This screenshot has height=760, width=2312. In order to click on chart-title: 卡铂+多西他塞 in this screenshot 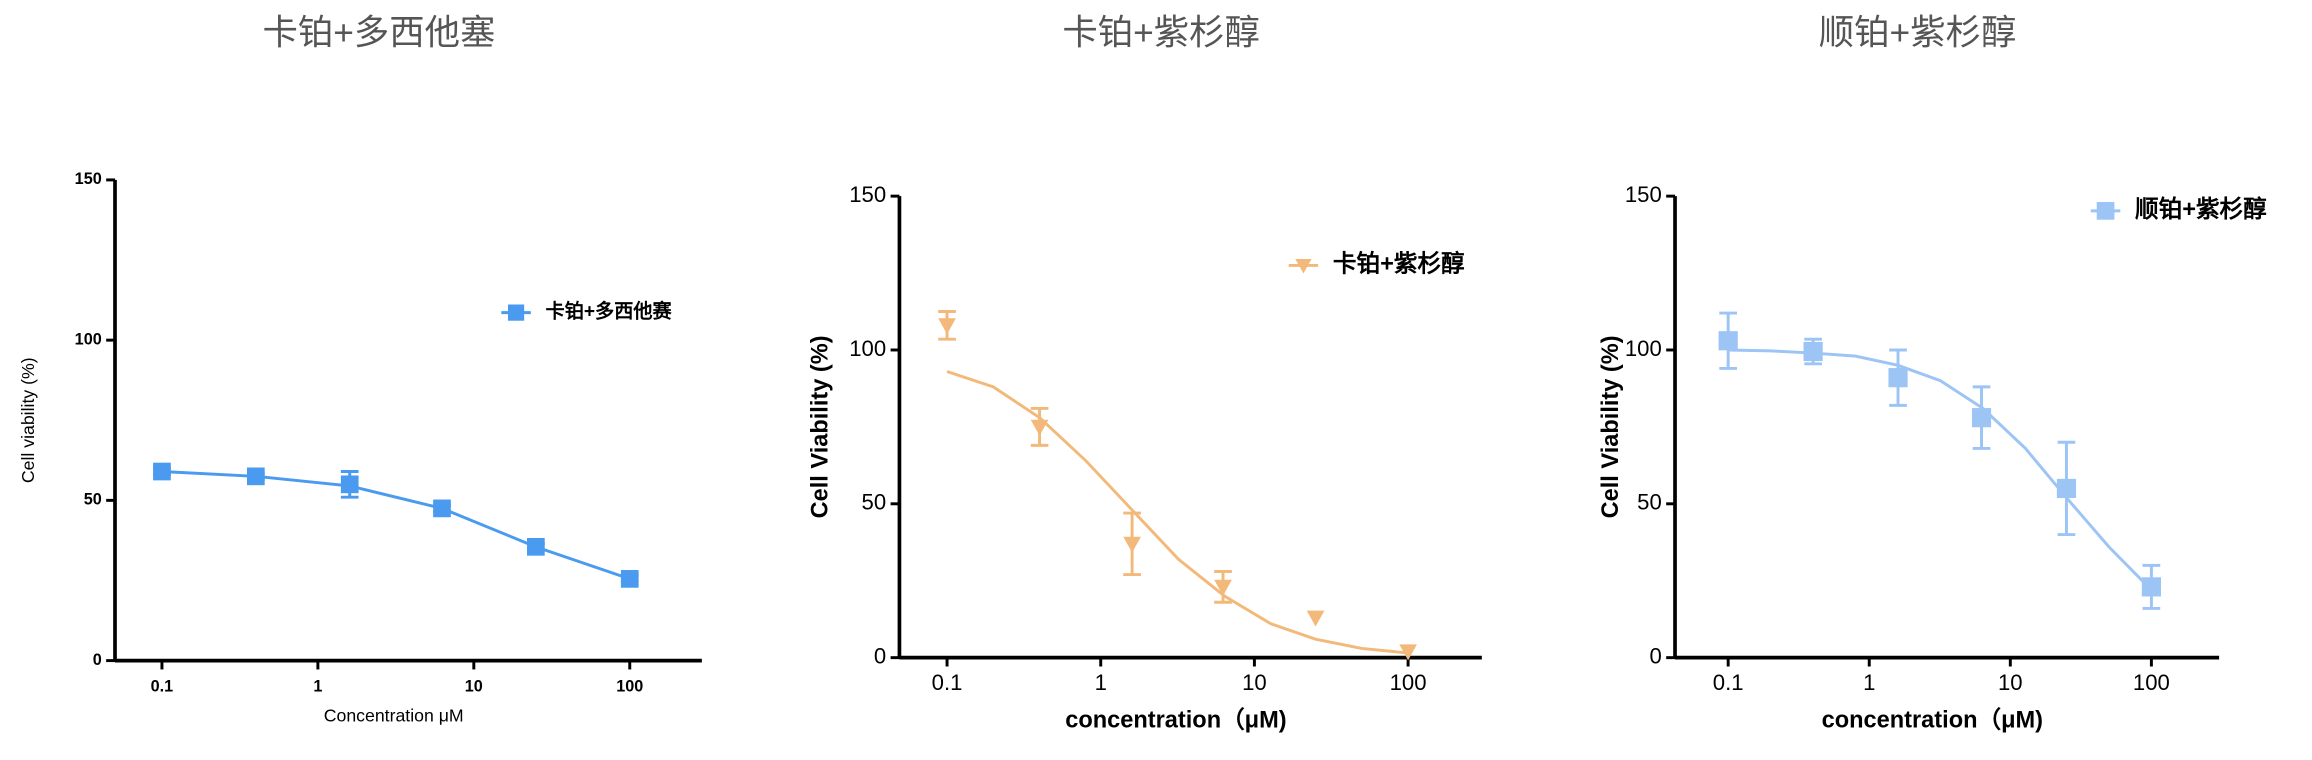, I will do `click(378, 33)`.